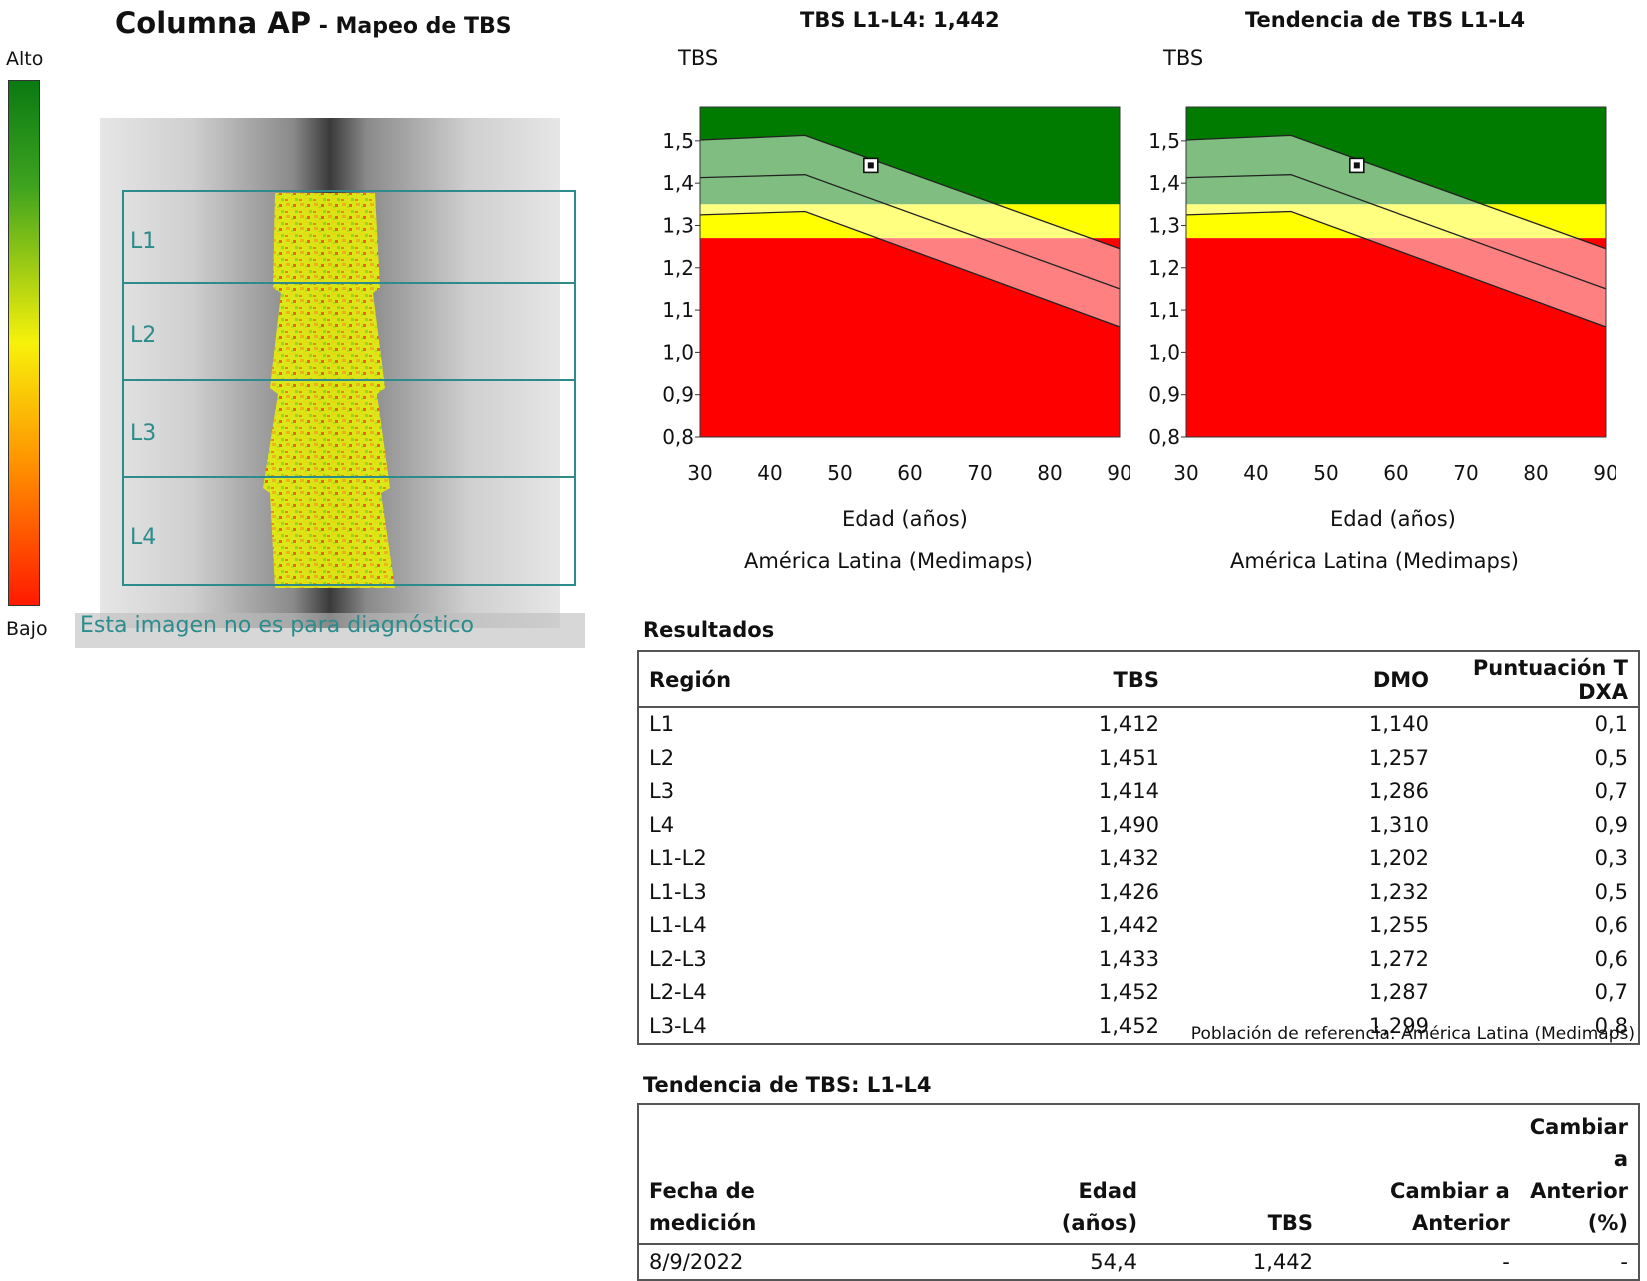 Image resolution: width=1647 pixels, height=1281 pixels. What do you see at coordinates (1164, 268) in the screenshot?
I see `y-tick-label: 1,2` at bounding box center [1164, 268].